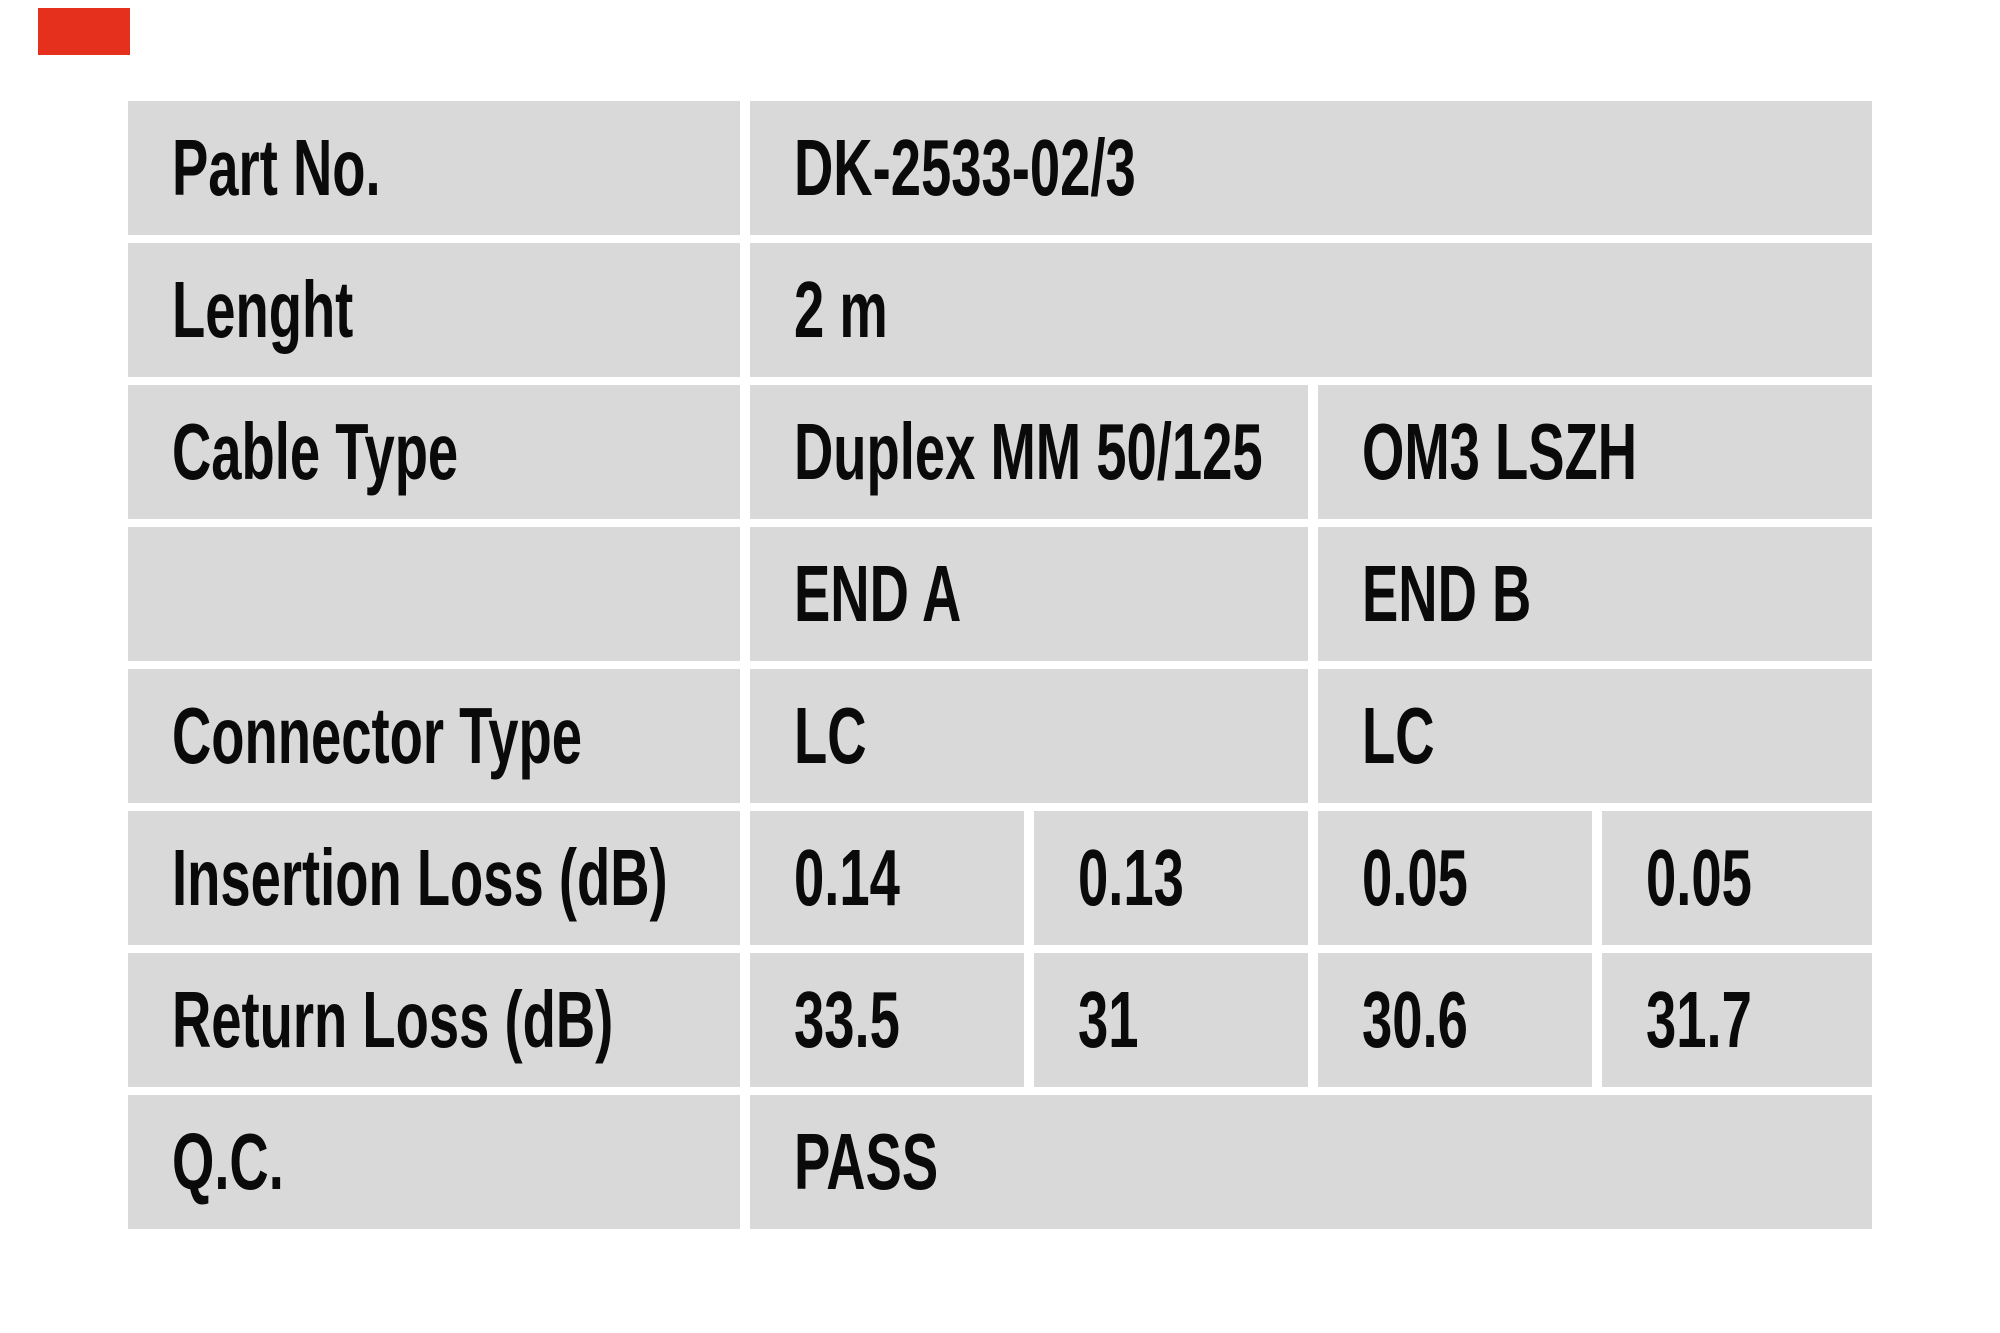 The width and height of the screenshot is (2000, 1333). What do you see at coordinates (228, 1161) in the screenshot?
I see `qc-label: Q.C.` at bounding box center [228, 1161].